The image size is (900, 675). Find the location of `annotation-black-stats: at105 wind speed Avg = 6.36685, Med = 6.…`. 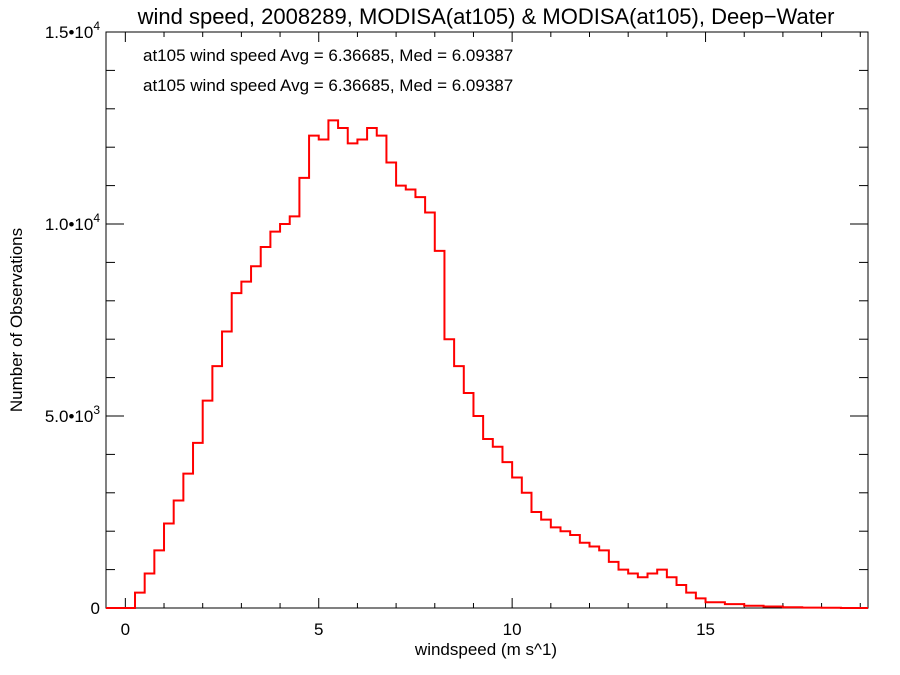

annotation-black-stats: at105 wind speed Avg = 6.36685, Med = 6.… is located at coordinates (328, 55).